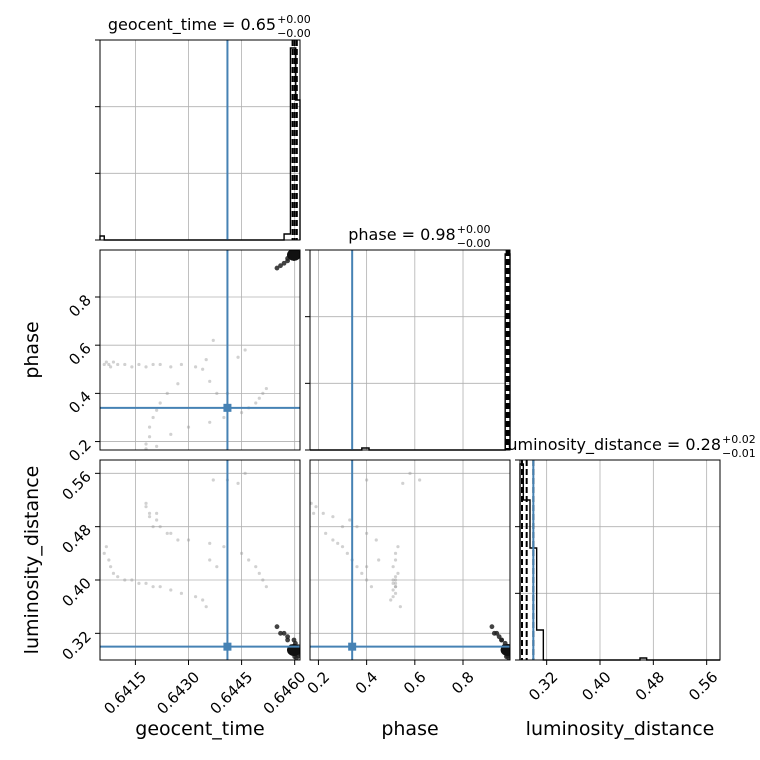 The width and height of the screenshot is (760, 760). What do you see at coordinates (125, 693) in the screenshot?
I see `xtick-label-geocent_time-0: 0.6415` at bounding box center [125, 693].